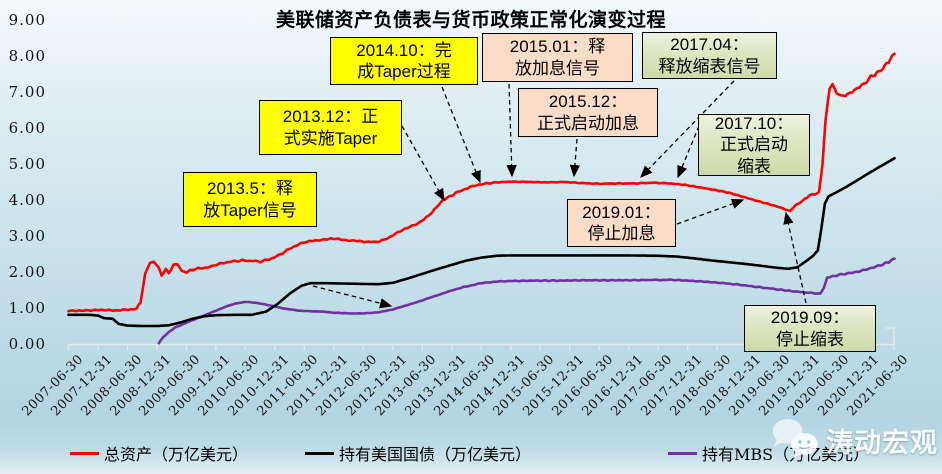  I want to click on arrow-hike-signal, so click(511, 130).